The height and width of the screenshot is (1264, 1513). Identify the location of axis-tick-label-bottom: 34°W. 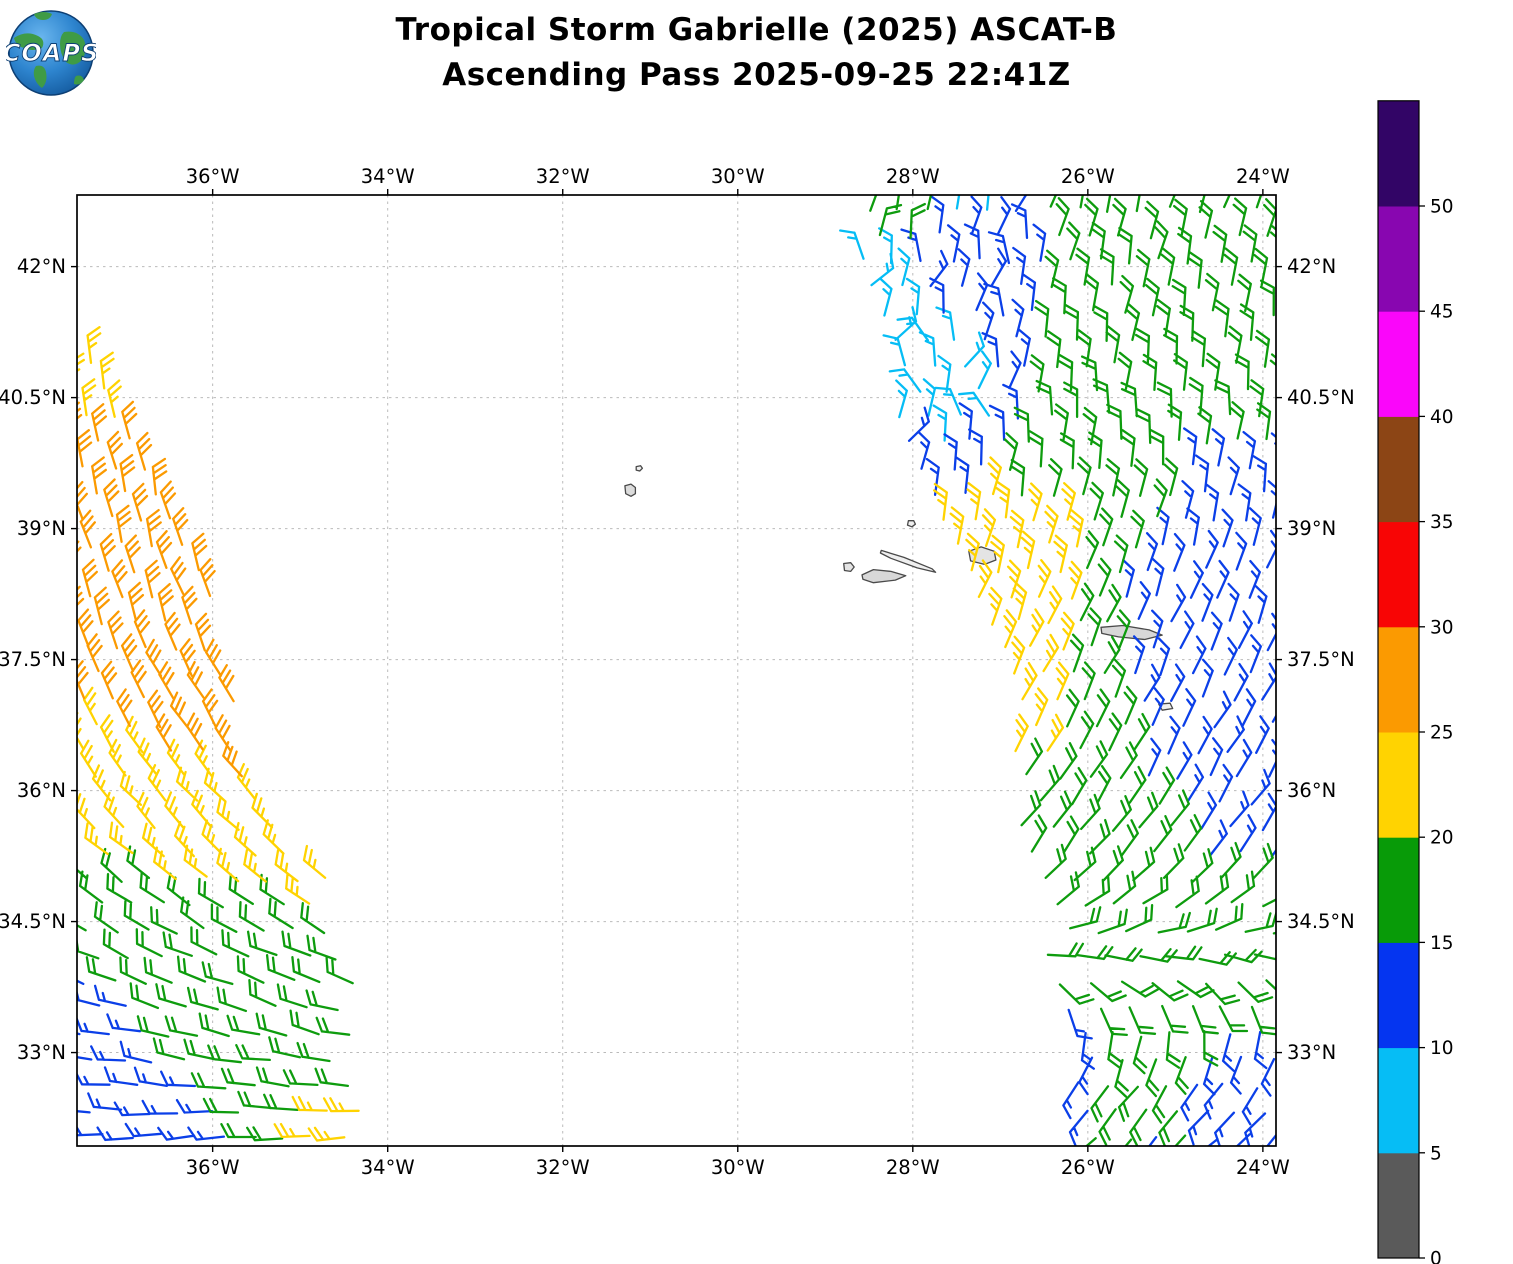
(388, 1167).